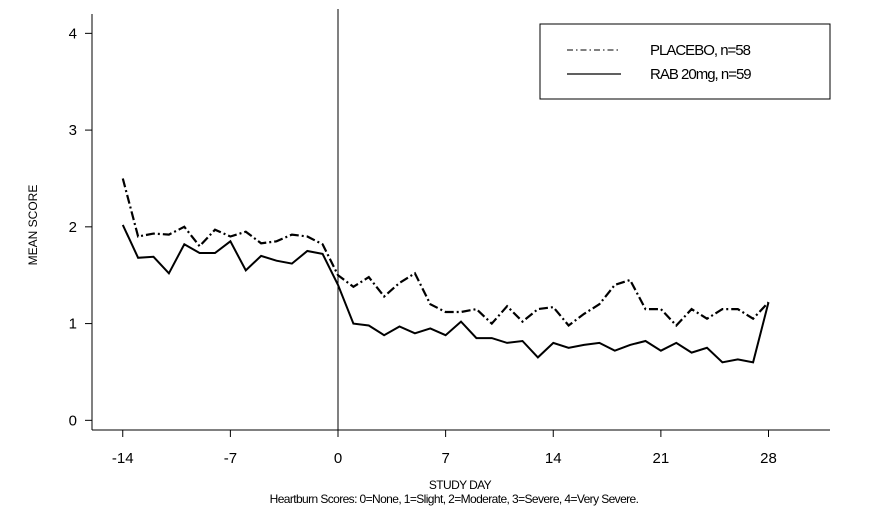 The height and width of the screenshot is (531, 879). Describe the element at coordinates (123, 458) in the screenshot. I see `x-tick-label: -14` at that location.